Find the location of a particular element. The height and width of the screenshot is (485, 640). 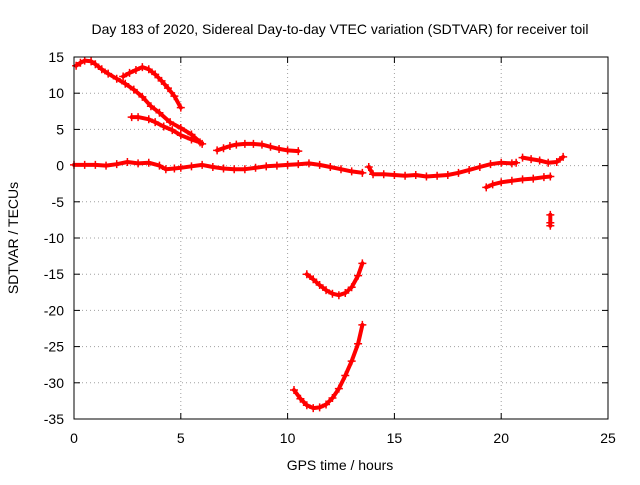

x-tick-label: 25 is located at coordinates (608, 438).